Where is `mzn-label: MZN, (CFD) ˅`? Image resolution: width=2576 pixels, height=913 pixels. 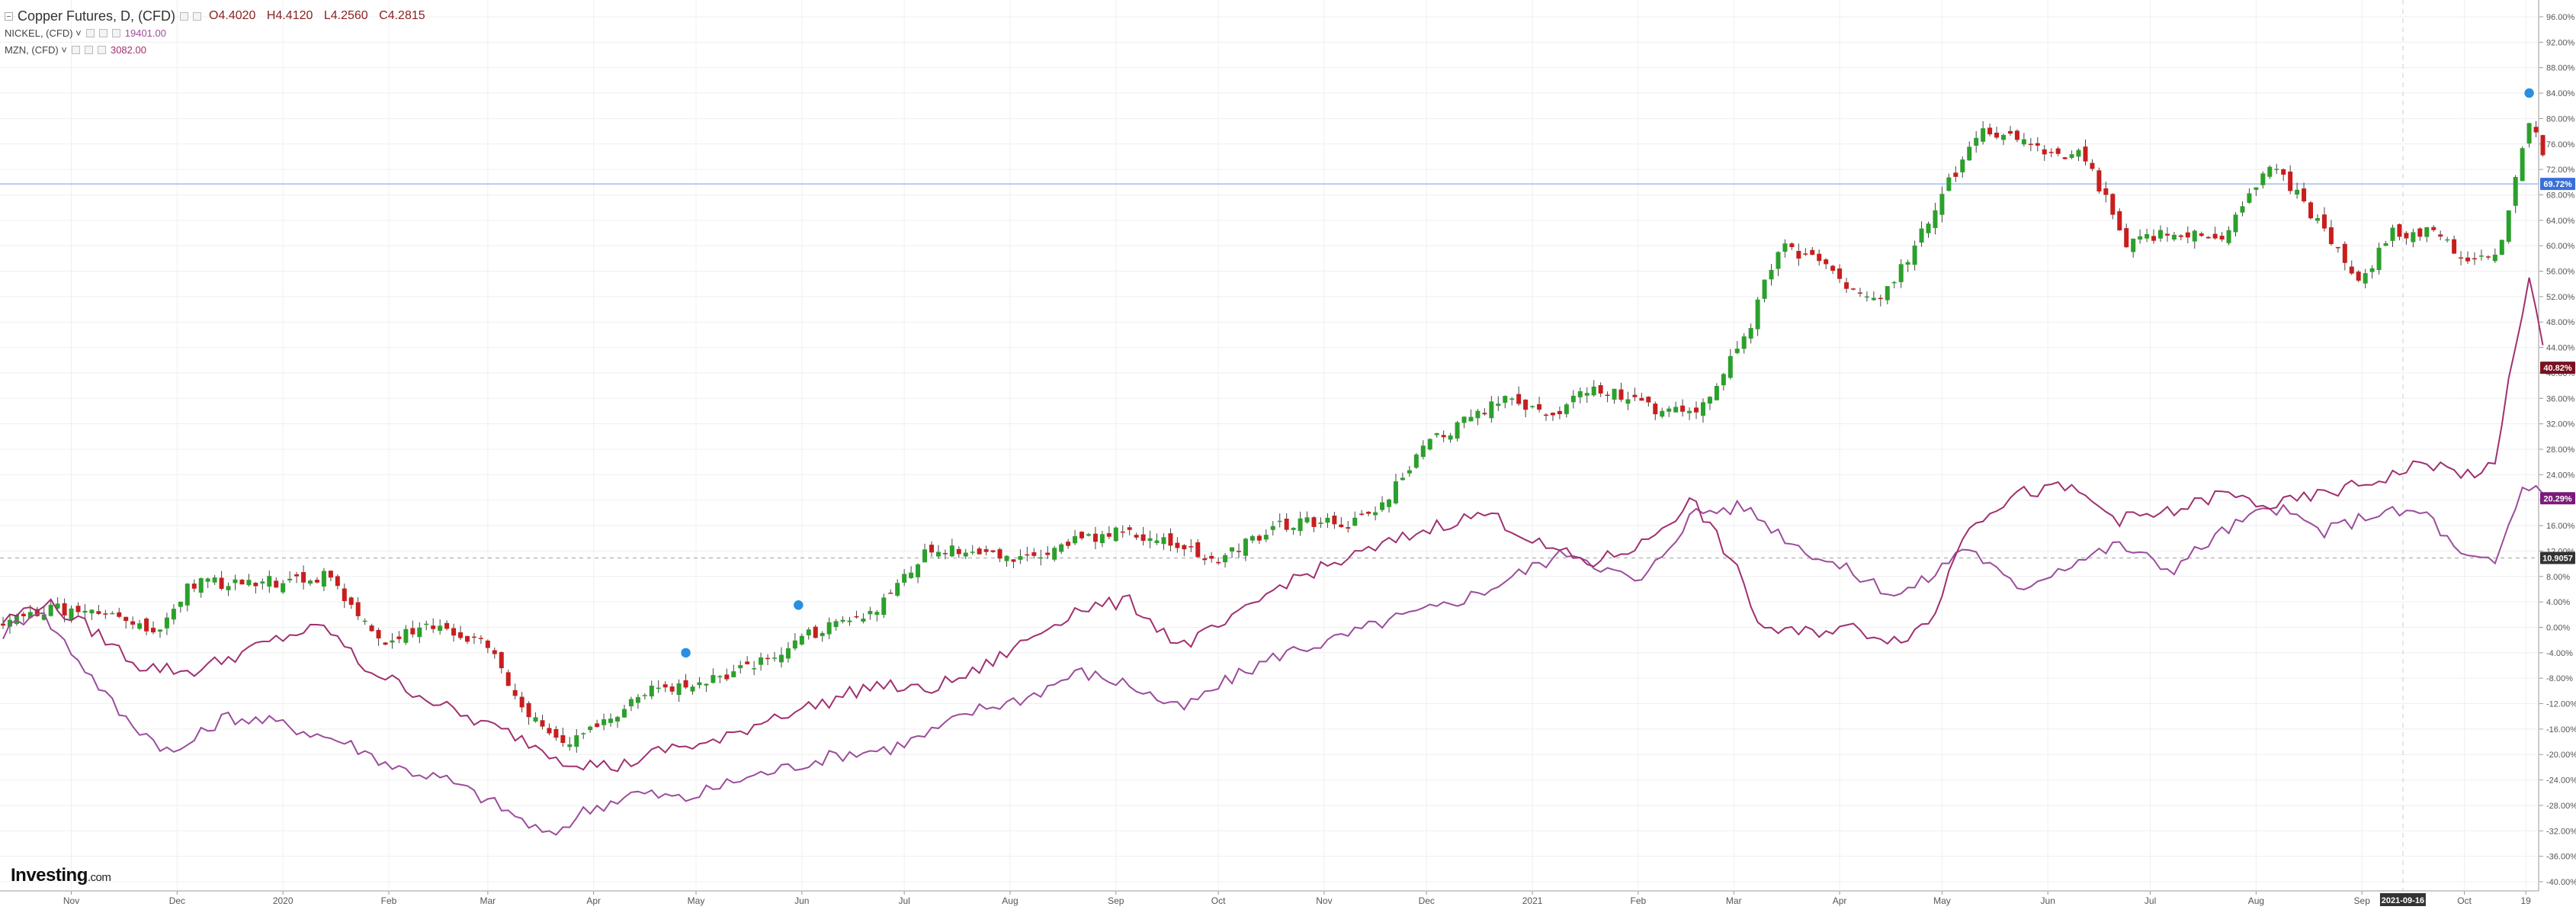 mzn-label: MZN, (CFD) ˅ is located at coordinates (36, 49).